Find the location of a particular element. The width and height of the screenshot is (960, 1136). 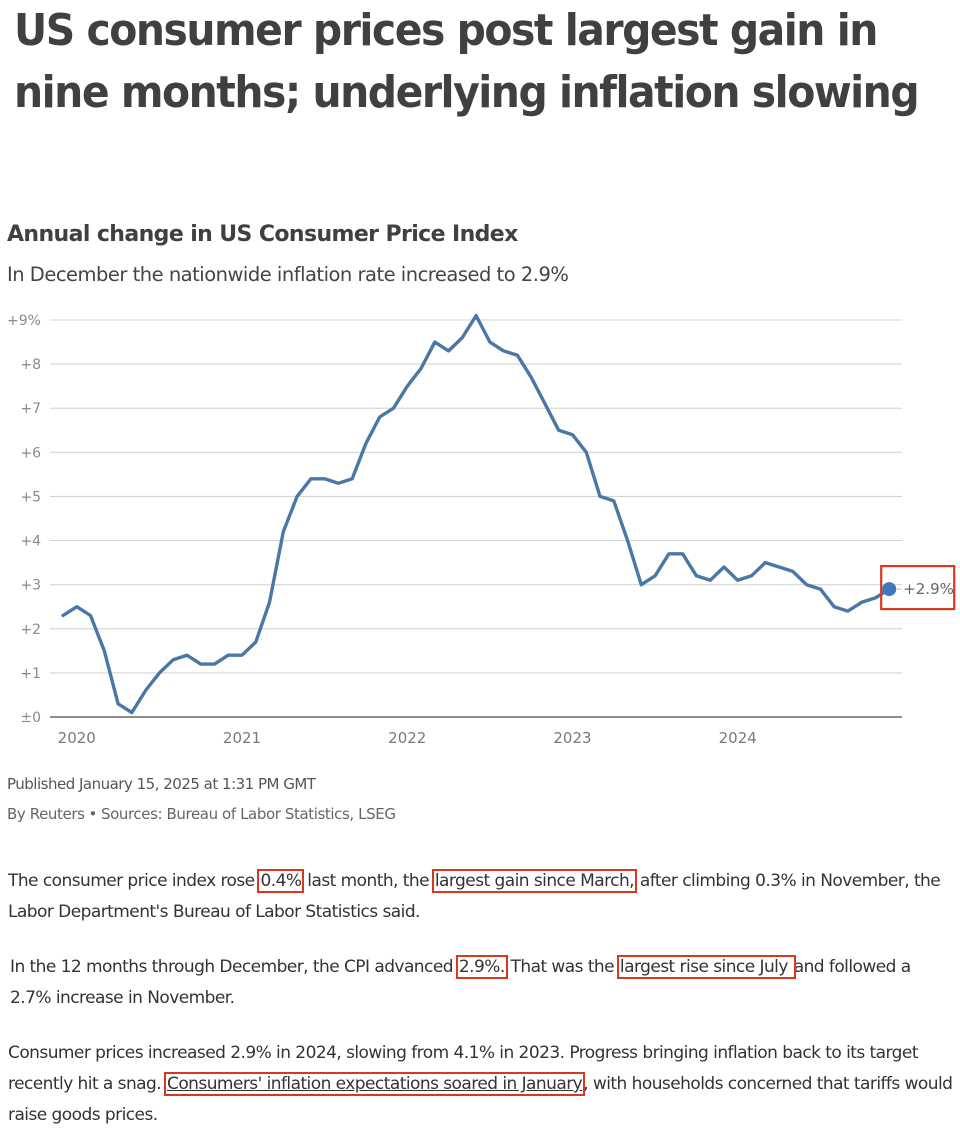

y-tick-label: +1 is located at coordinates (30, 674).